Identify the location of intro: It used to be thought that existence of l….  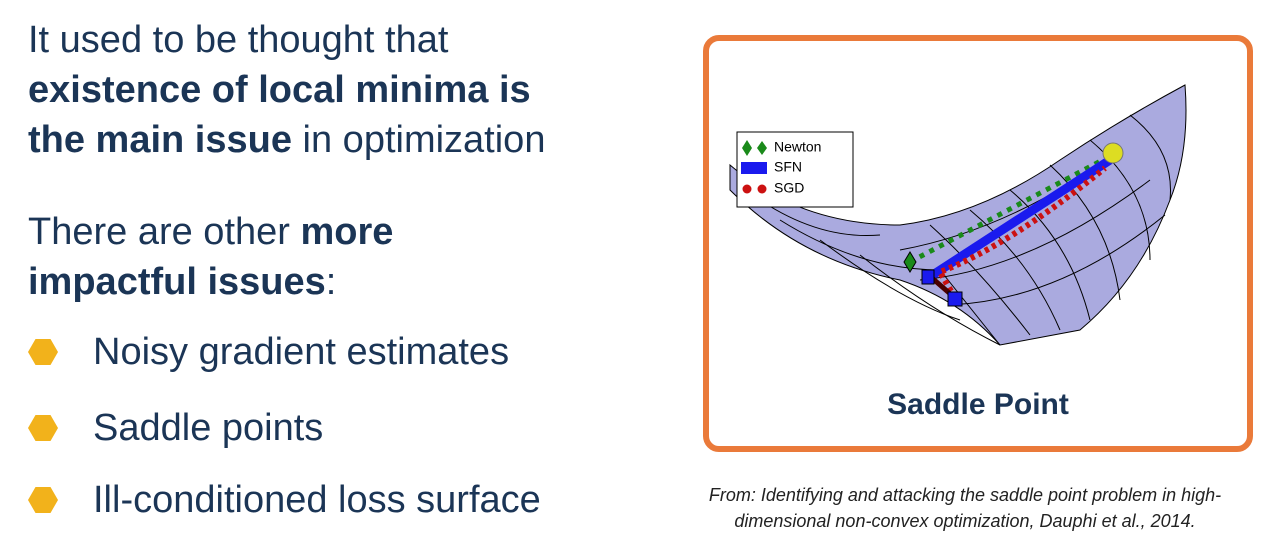
(286, 90).